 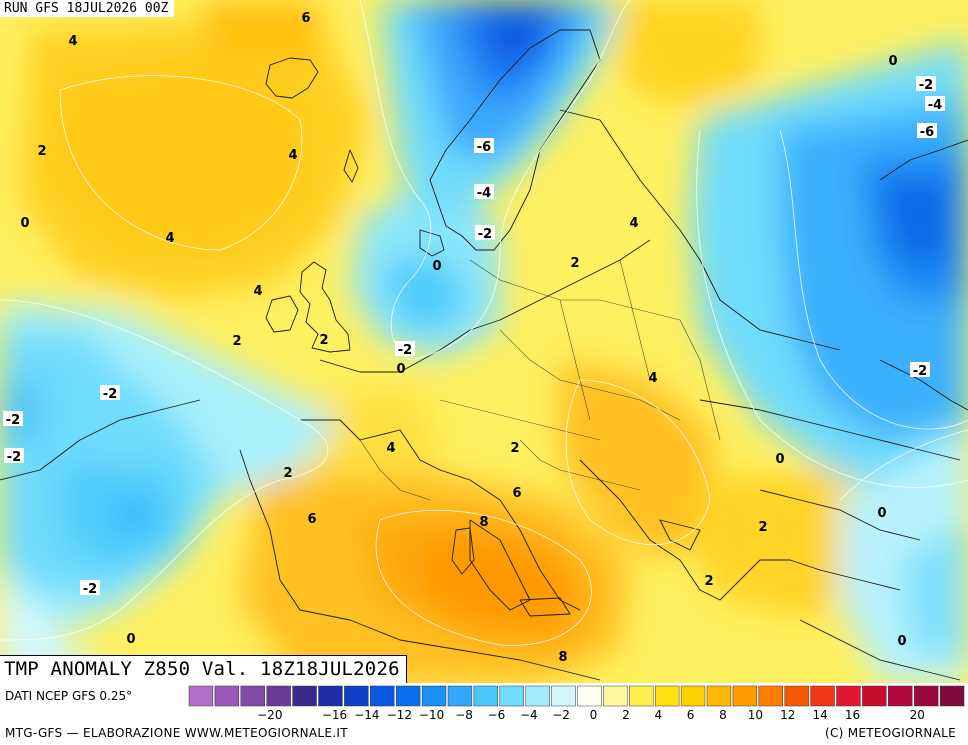 I want to click on contour-label-text: 8, so click(x=562, y=657).